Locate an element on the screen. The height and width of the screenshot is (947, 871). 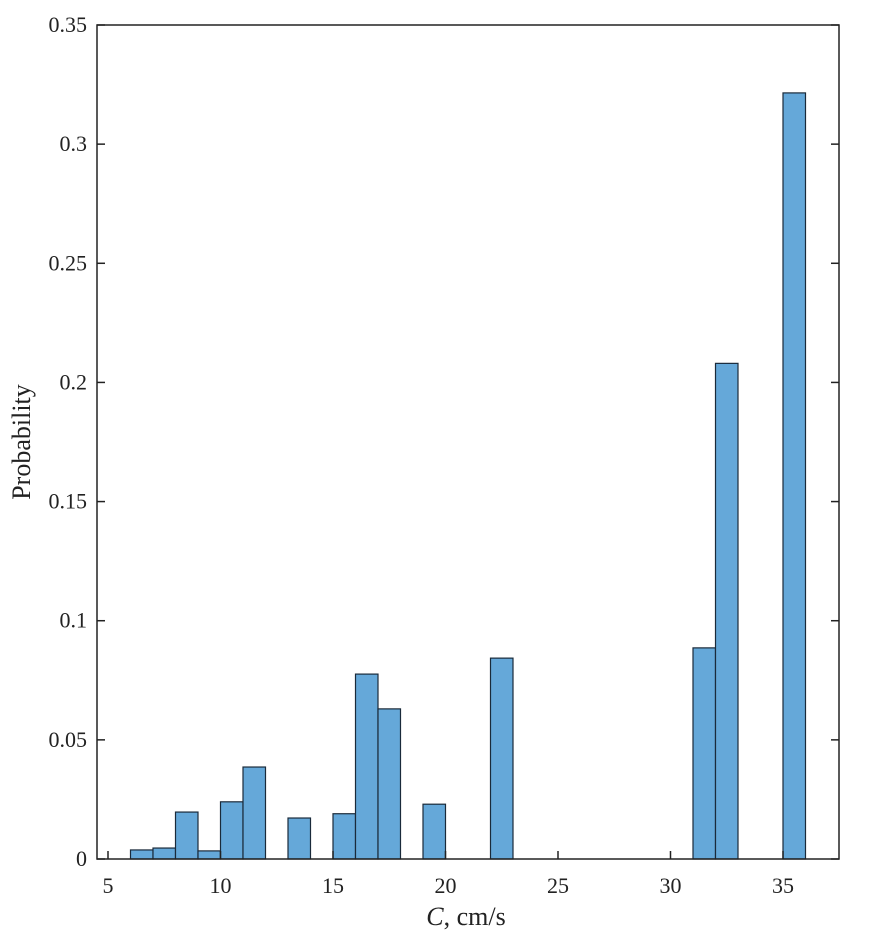
y-tick-label: 0.05 is located at coordinates (68, 739).